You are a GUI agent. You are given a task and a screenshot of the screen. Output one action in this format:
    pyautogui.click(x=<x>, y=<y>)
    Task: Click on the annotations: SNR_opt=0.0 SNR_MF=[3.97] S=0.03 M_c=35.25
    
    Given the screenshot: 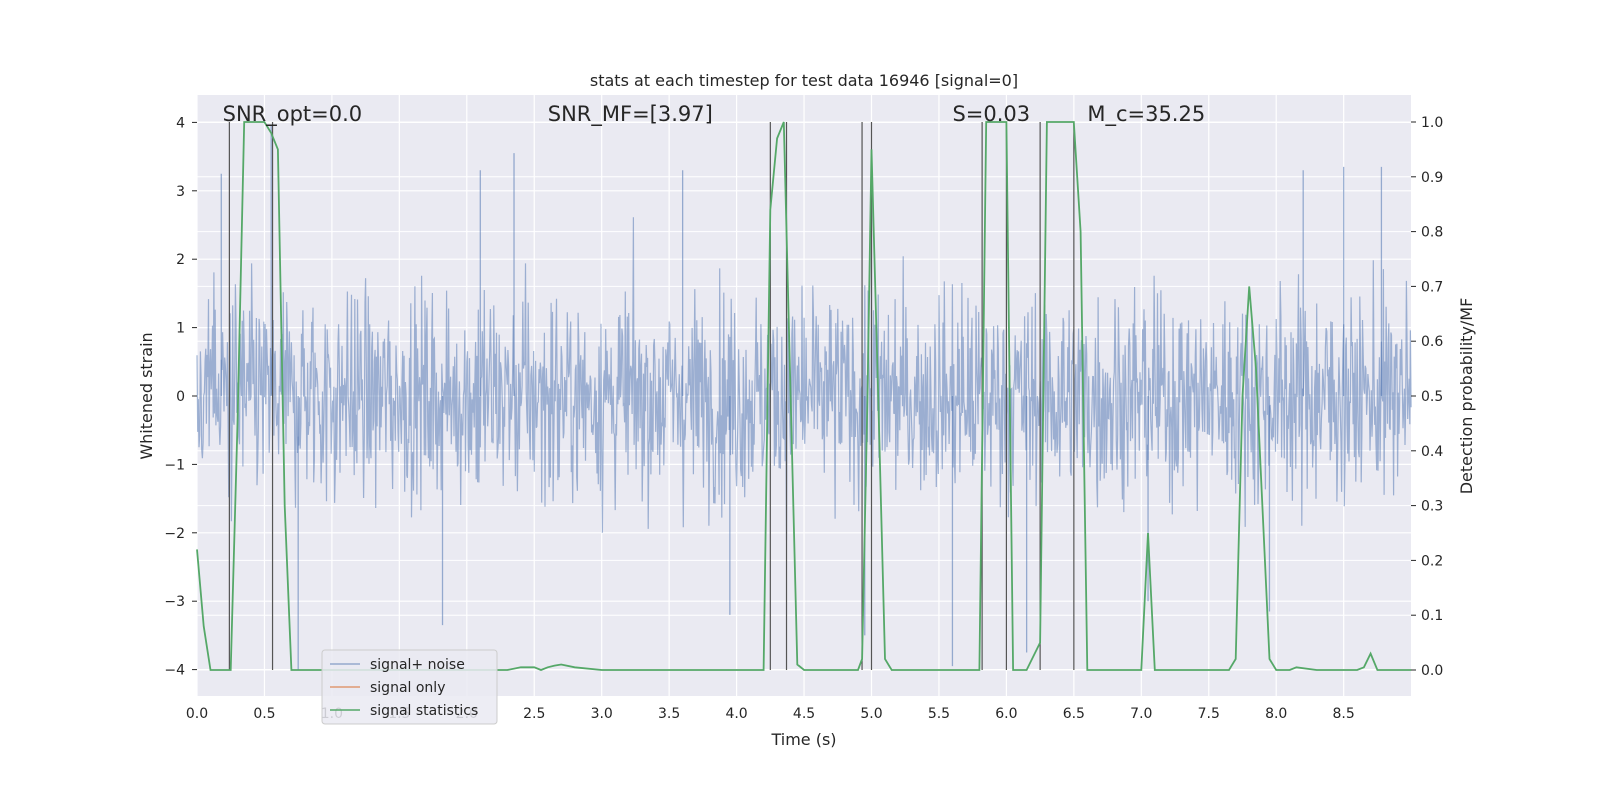 What is the action you would take?
    pyautogui.click(x=714, y=114)
    